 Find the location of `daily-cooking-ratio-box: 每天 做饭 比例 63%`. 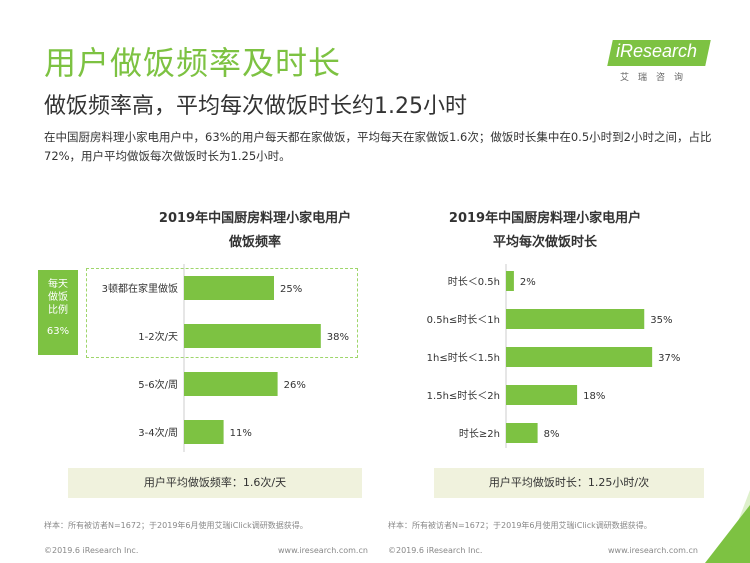

daily-cooking-ratio-box: 每天 做饭 比例 63% is located at coordinates (58, 312).